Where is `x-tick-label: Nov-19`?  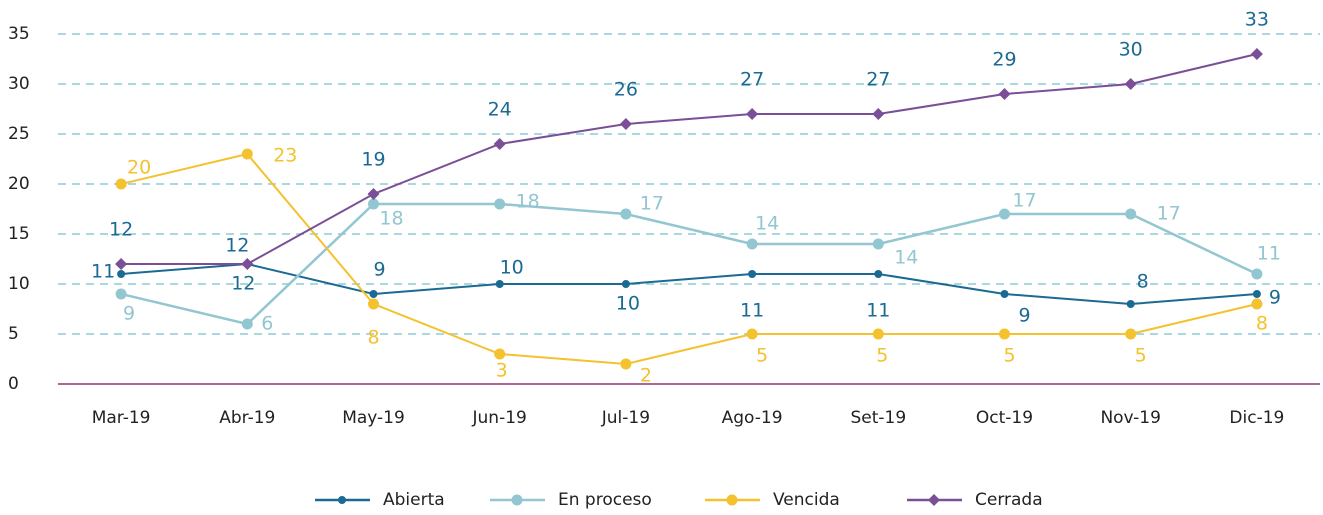
x-tick-label: Nov-19 is located at coordinates (1130, 418).